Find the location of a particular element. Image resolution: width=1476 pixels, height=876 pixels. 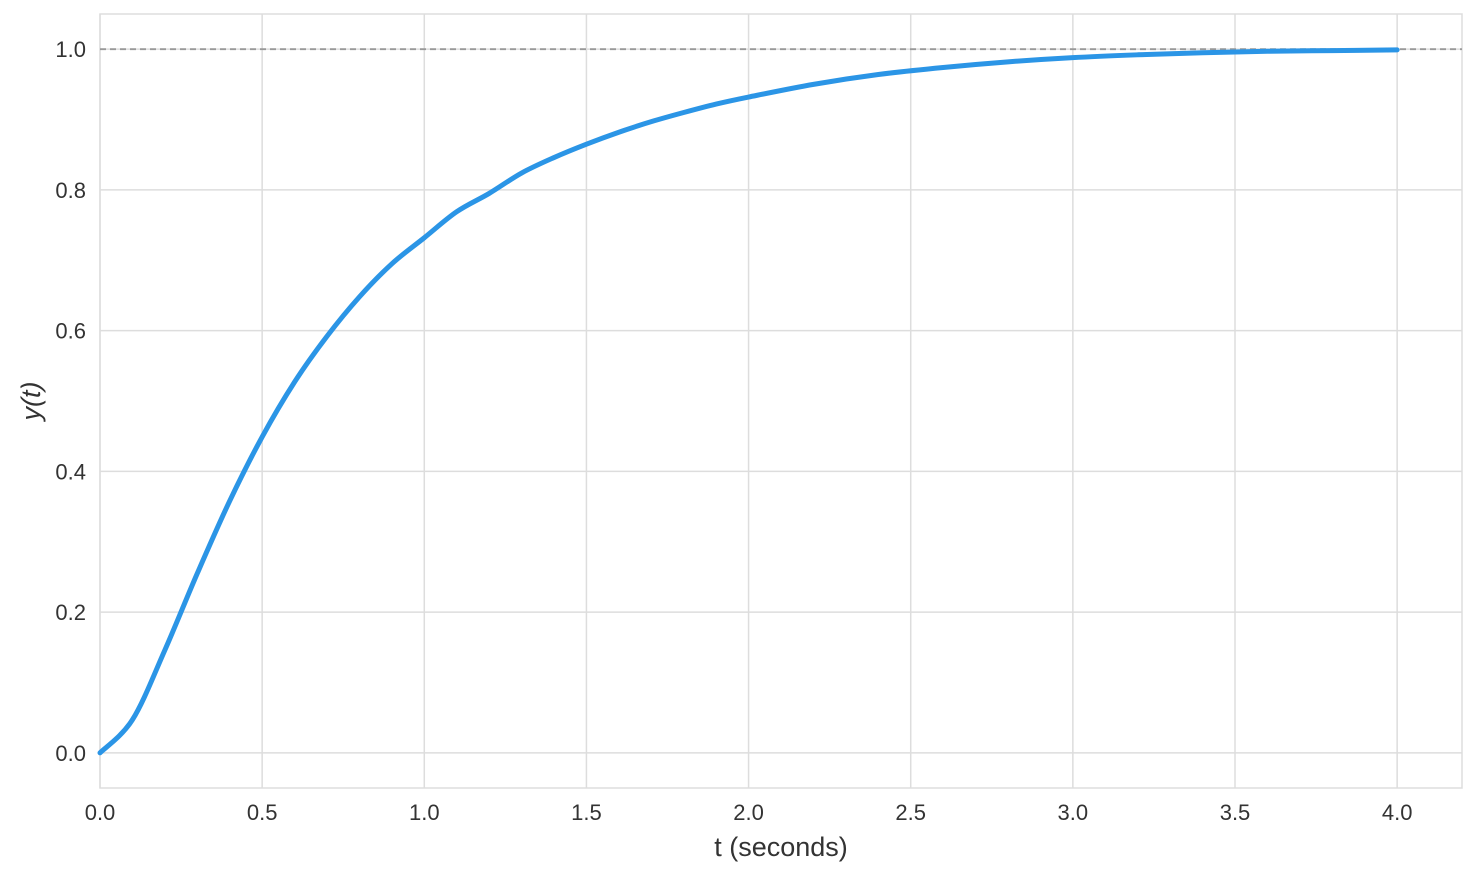

y-tick-label: 0.0 is located at coordinates (70, 753).